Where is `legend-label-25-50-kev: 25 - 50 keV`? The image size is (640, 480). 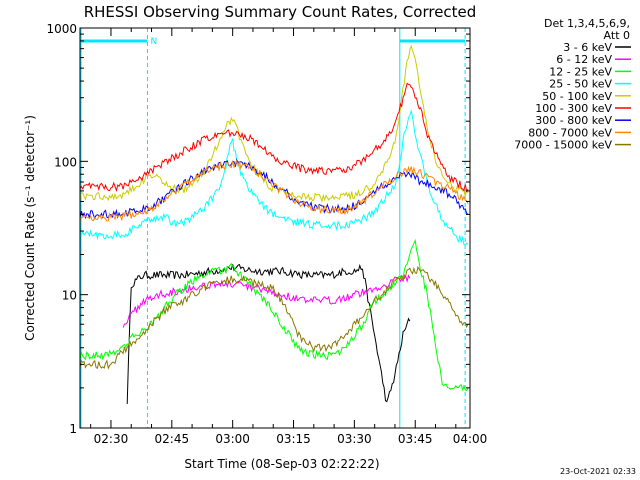
legend-label-25-50-kev: 25 - 50 keV is located at coordinates (580, 84).